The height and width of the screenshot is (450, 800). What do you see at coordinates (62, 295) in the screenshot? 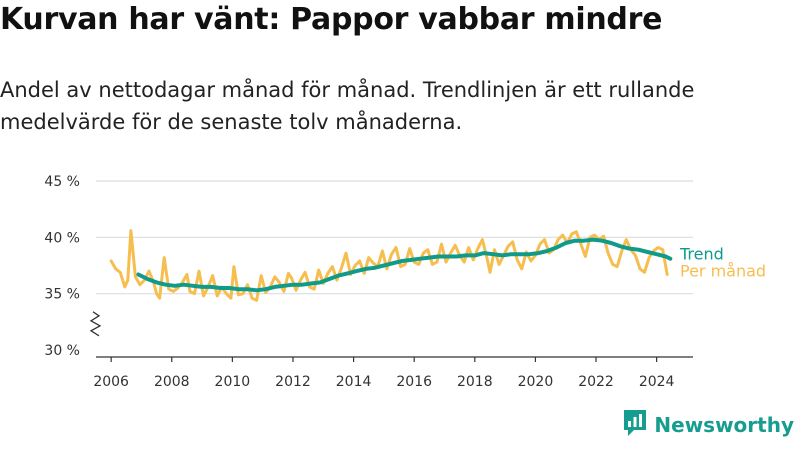
I see `y-tick-label: 35 %` at bounding box center [62, 295].